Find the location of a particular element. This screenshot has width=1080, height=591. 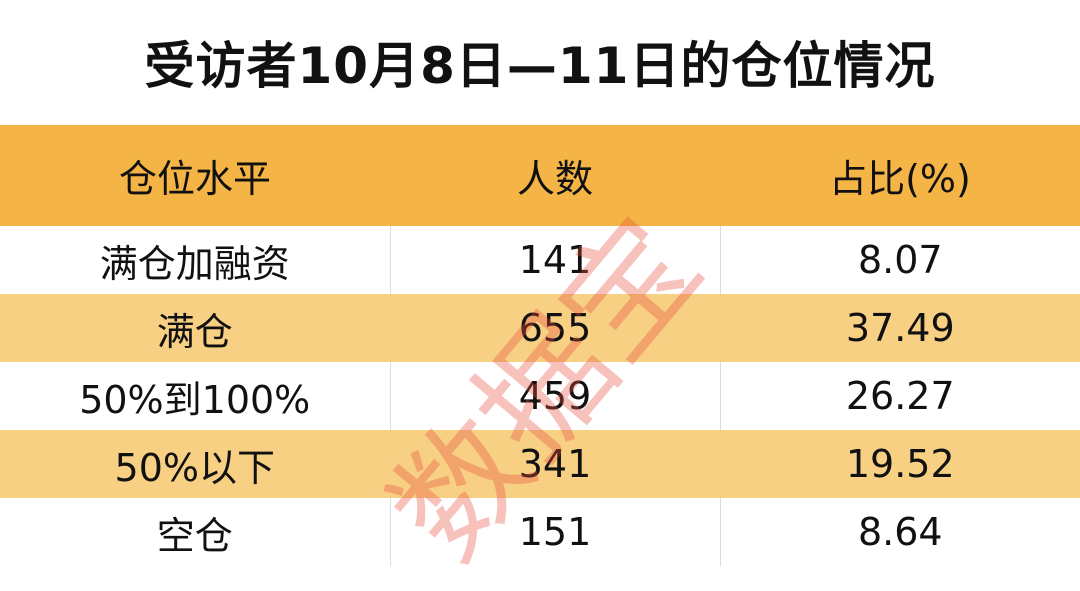

table-row: 空仓 151 8.64 is located at coordinates (540, 532).